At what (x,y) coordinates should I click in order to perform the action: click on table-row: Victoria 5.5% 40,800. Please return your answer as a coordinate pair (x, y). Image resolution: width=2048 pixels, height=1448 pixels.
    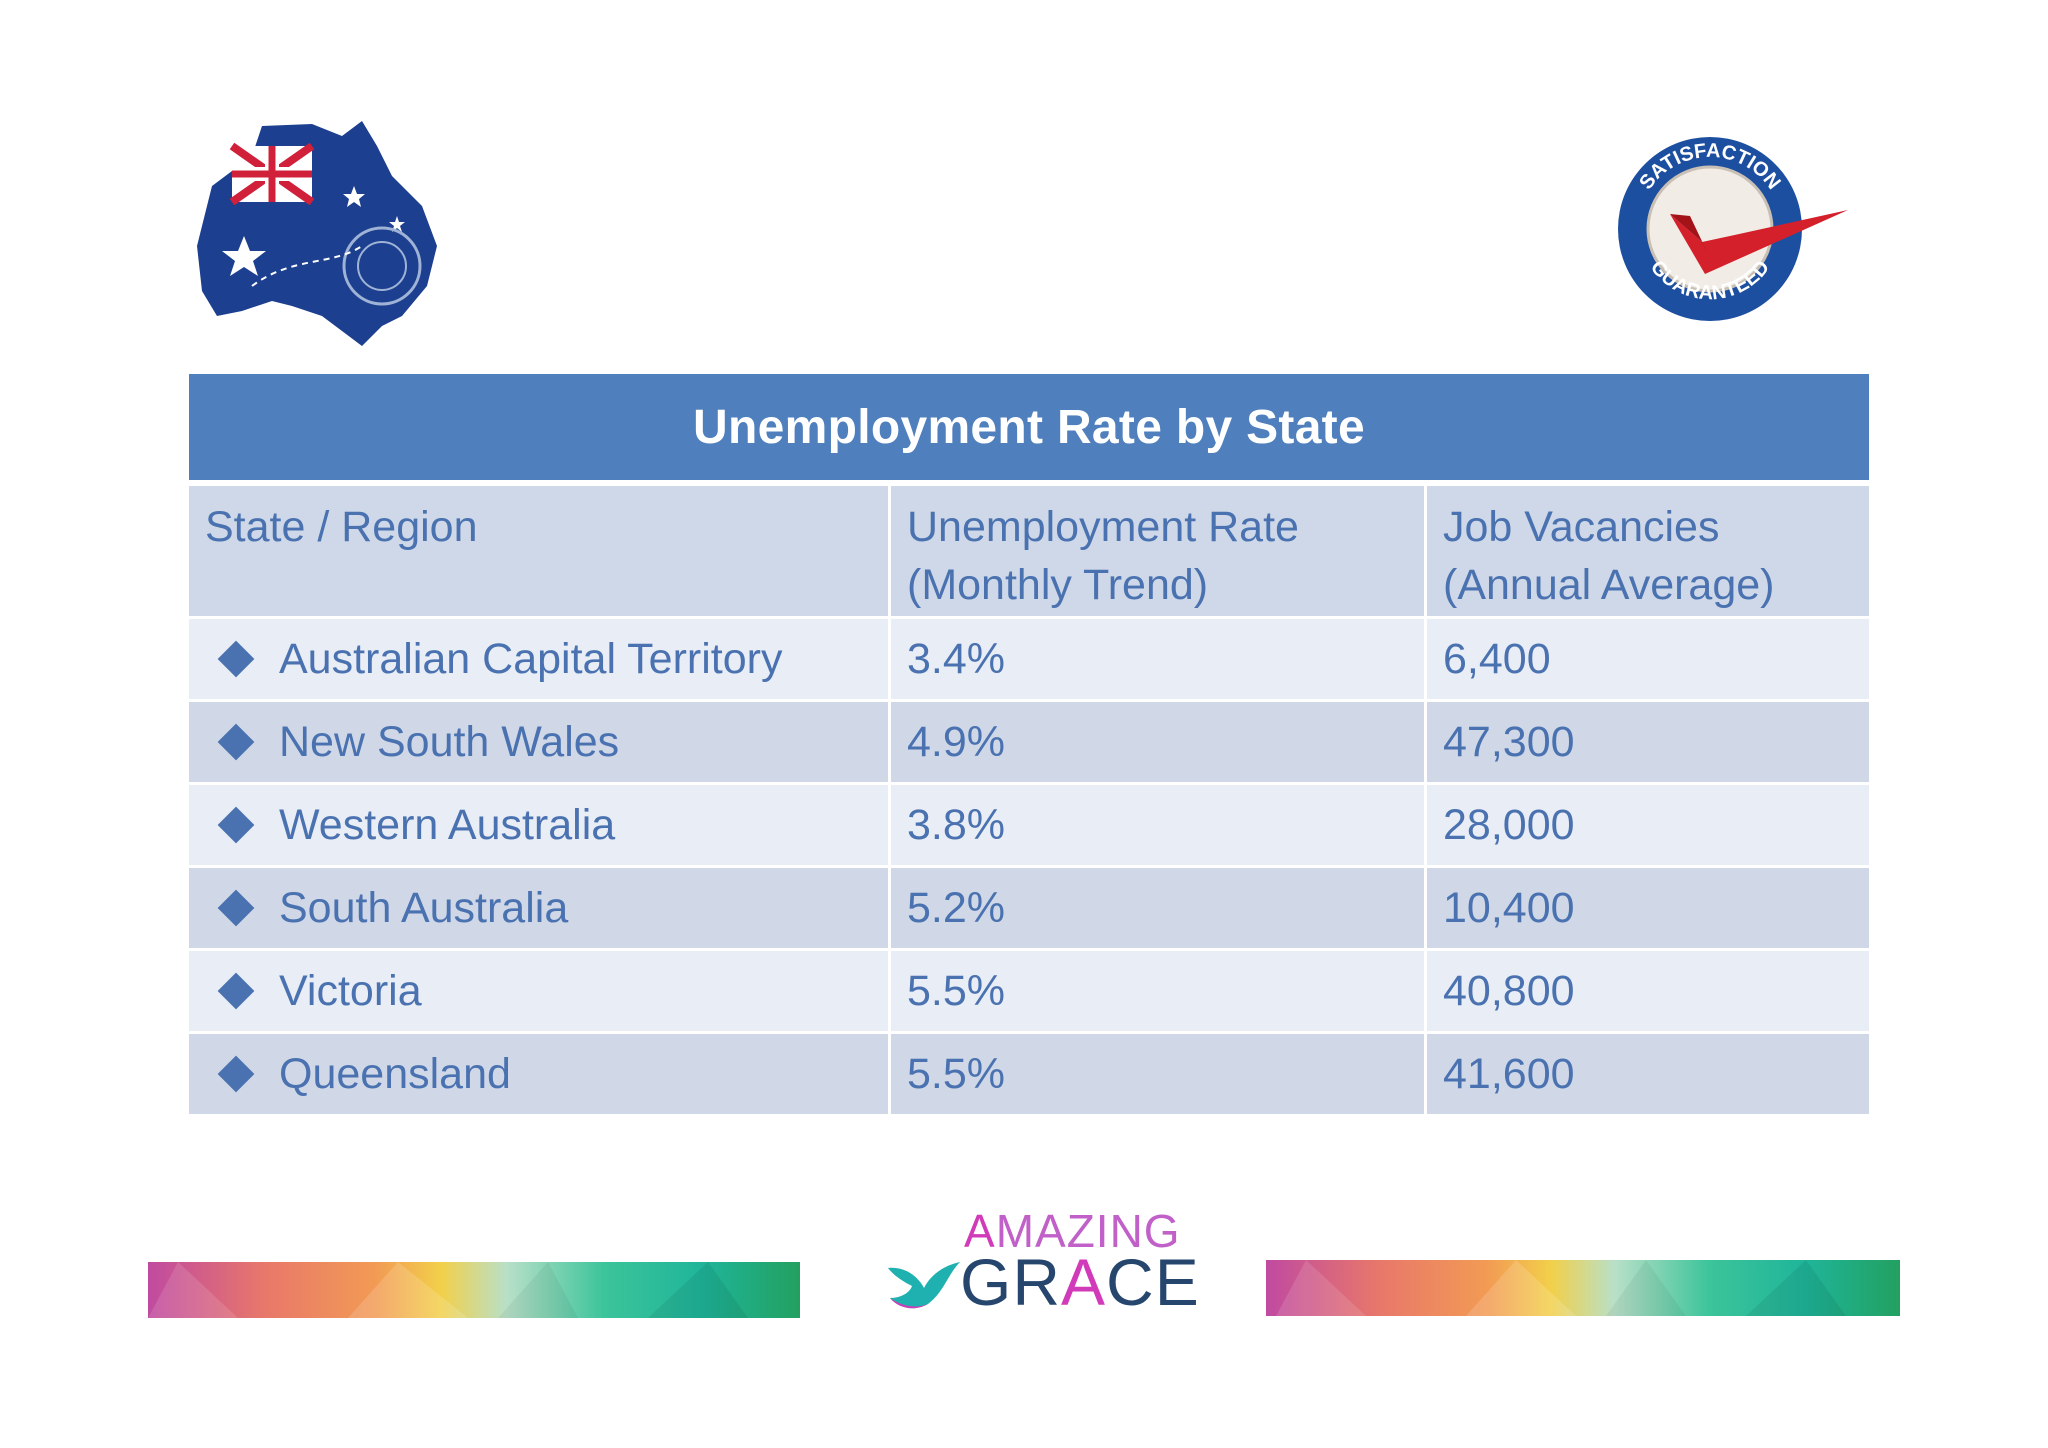
    Looking at the image, I should click on (1029, 992).